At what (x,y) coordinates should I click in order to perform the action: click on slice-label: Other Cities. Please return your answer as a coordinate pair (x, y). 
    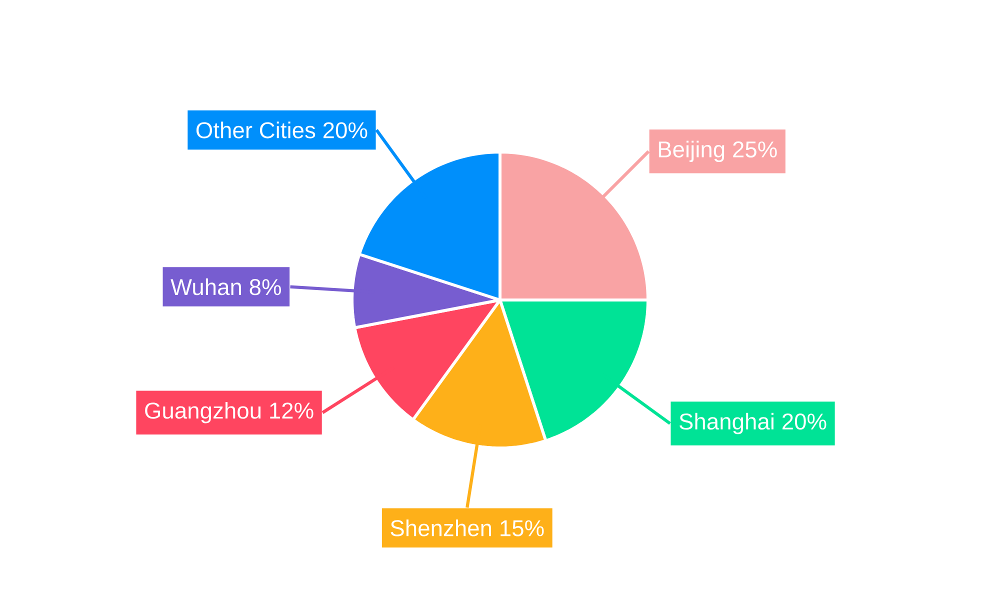
    Looking at the image, I should click on (256, 130).